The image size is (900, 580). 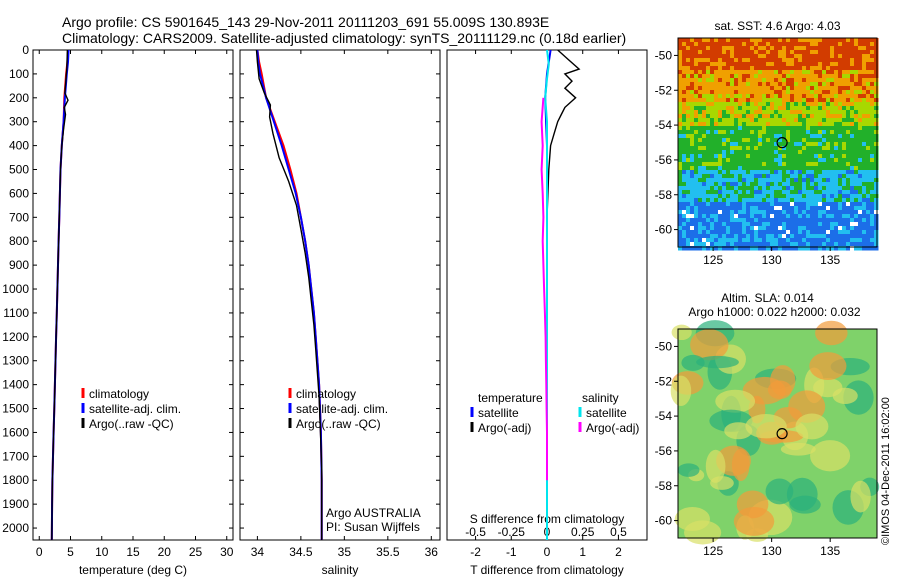 What do you see at coordinates (777, 142) in the screenshot?
I see `sst-map-frame` at bounding box center [777, 142].